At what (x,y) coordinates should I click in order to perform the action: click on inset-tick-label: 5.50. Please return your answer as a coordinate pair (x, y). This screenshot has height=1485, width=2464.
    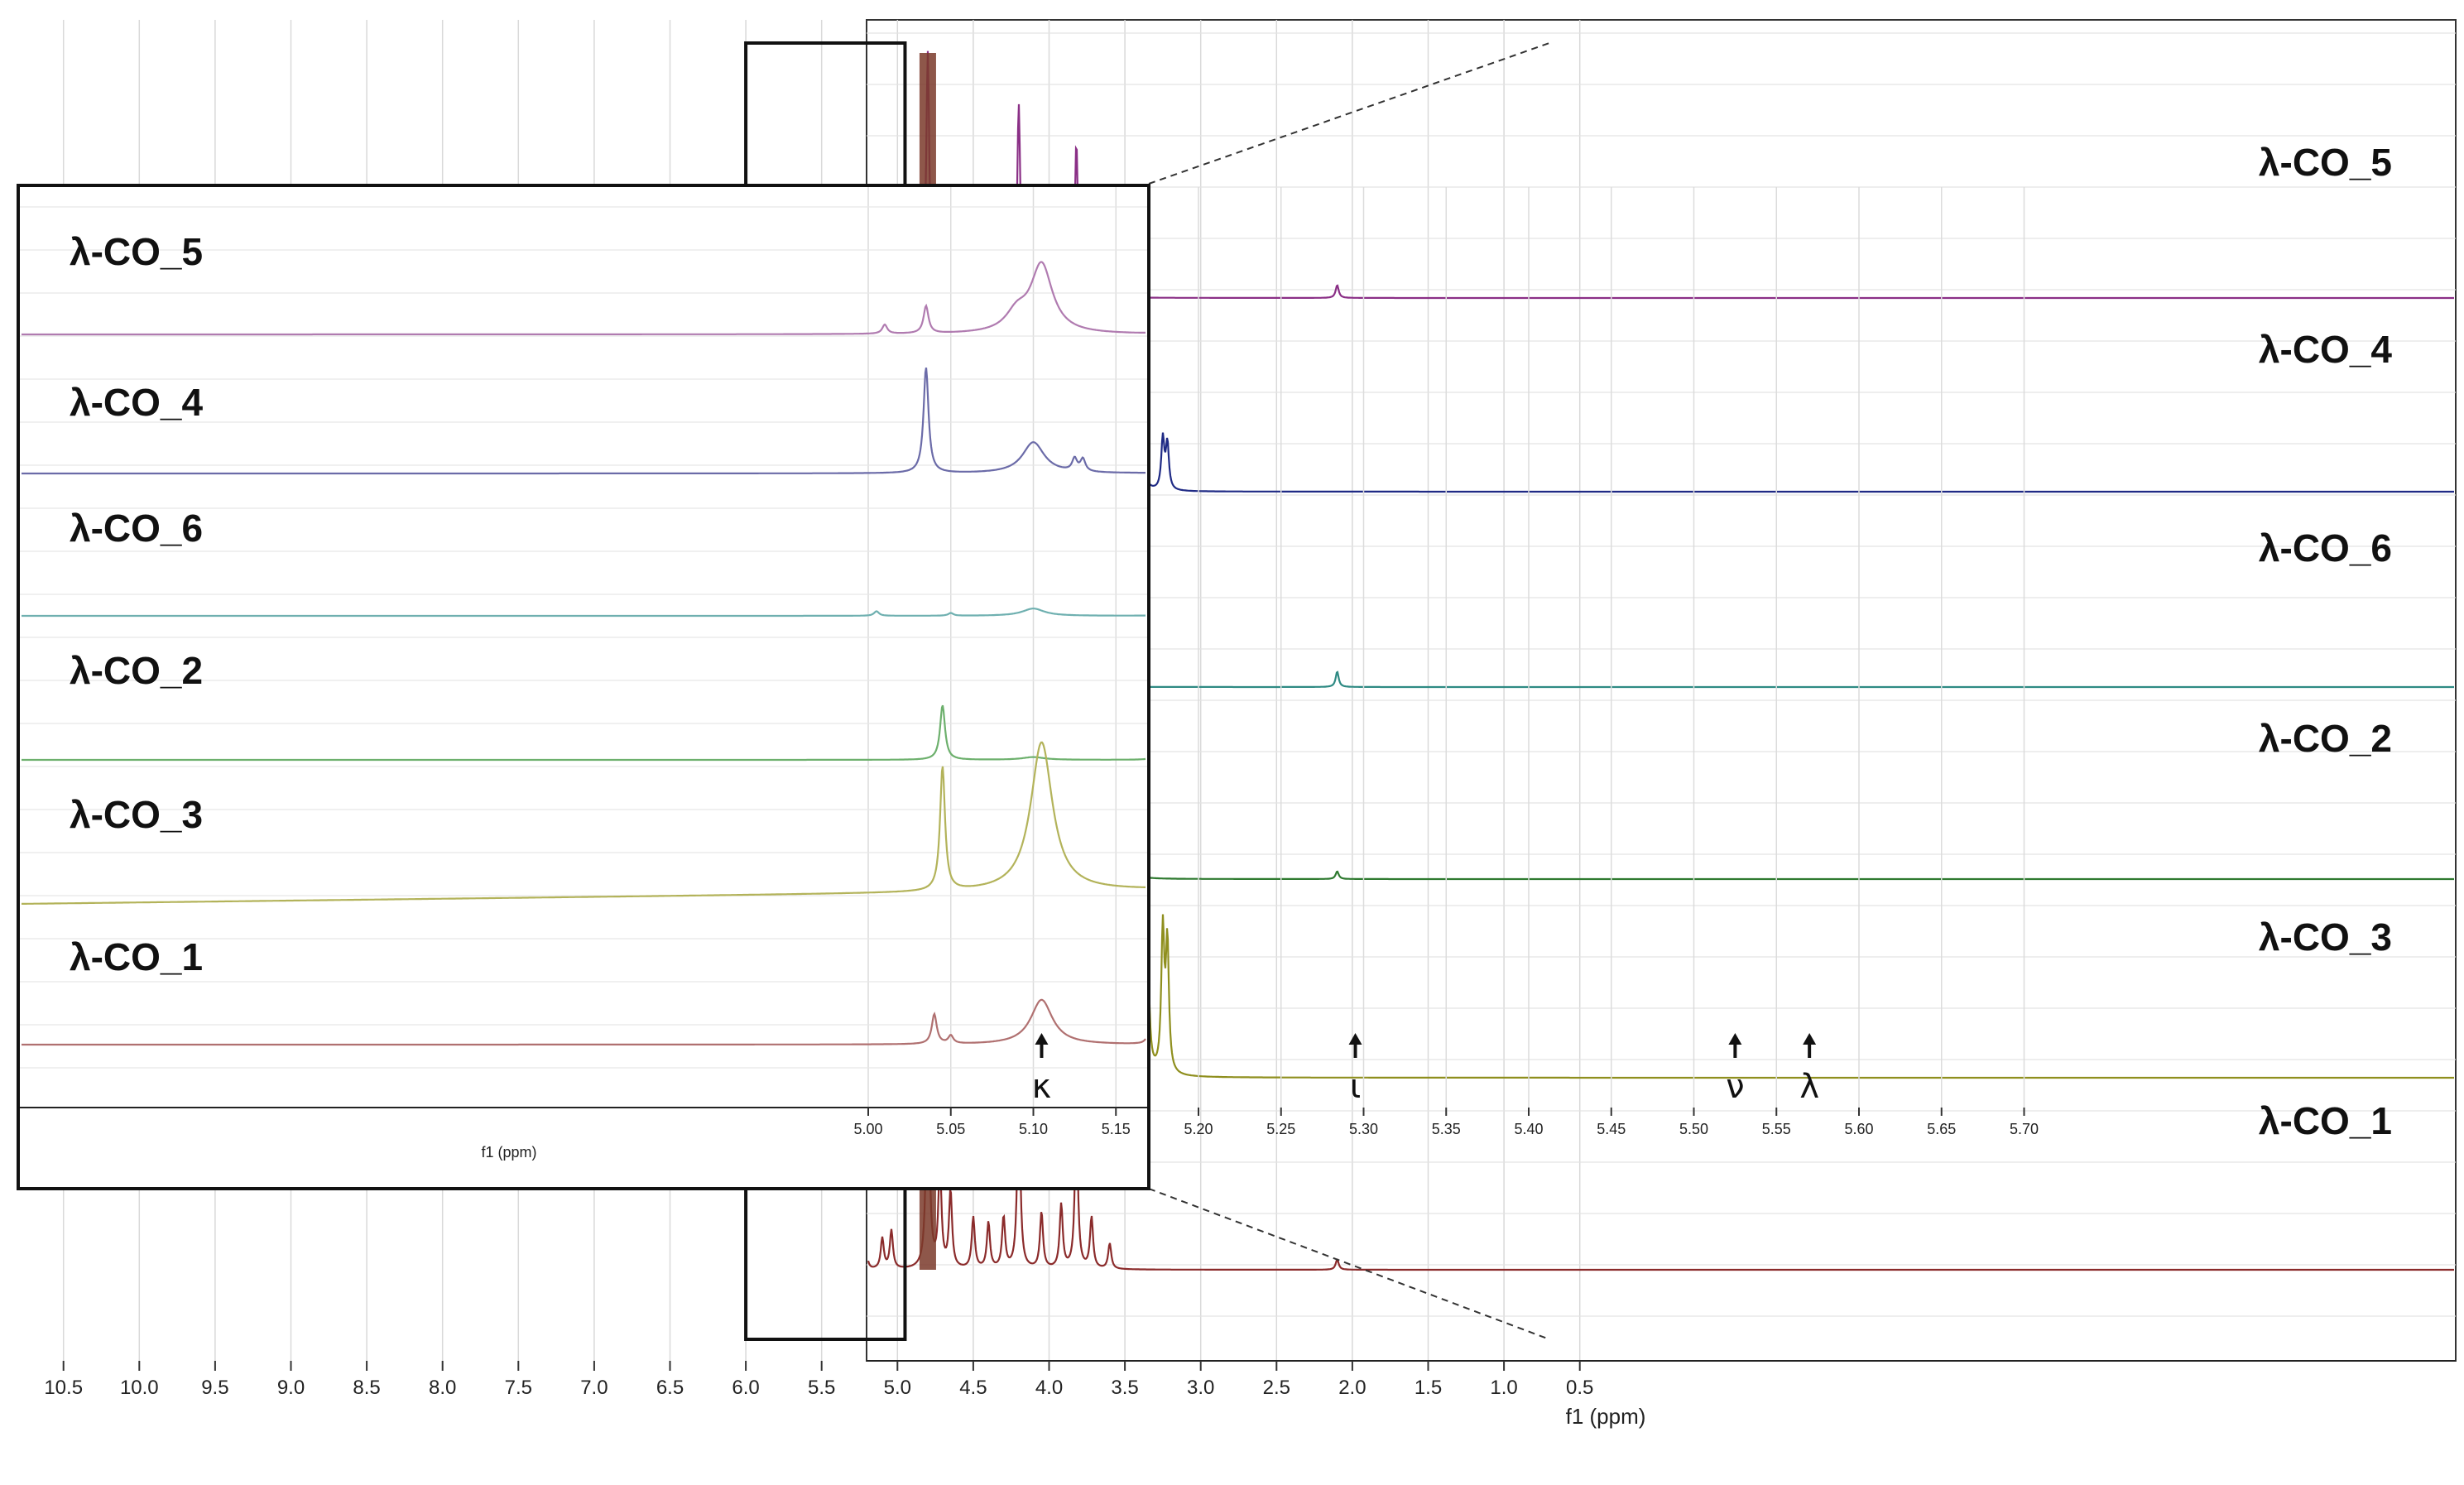
    Looking at the image, I should click on (1693, 1129).